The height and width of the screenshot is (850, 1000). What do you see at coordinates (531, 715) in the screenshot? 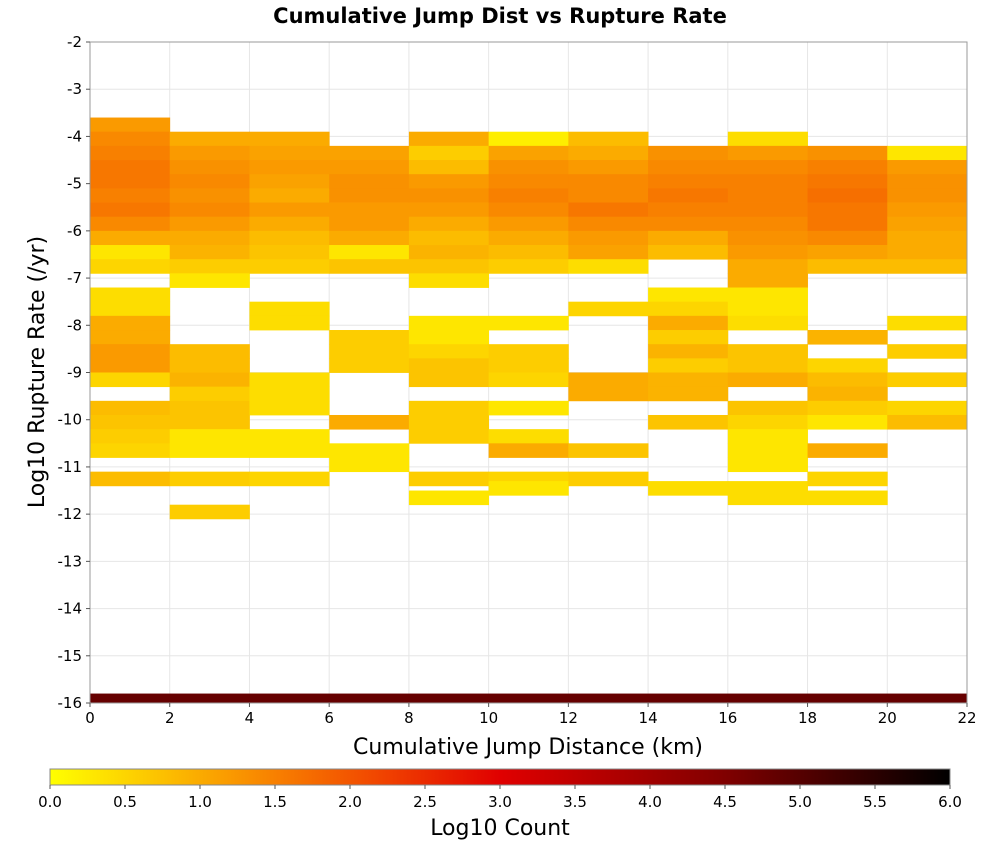
I see `x-axis-ticks: 0 2 4 6 8 10 12 14 16 18 20 22` at bounding box center [531, 715].